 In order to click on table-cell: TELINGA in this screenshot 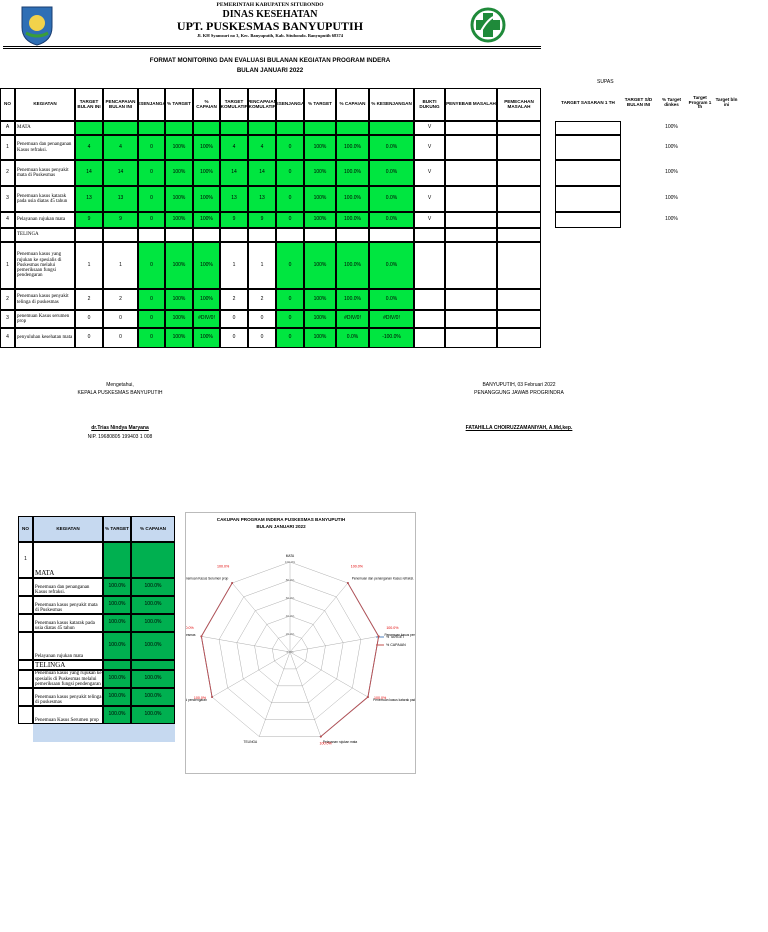, I will do `click(68, 665)`.